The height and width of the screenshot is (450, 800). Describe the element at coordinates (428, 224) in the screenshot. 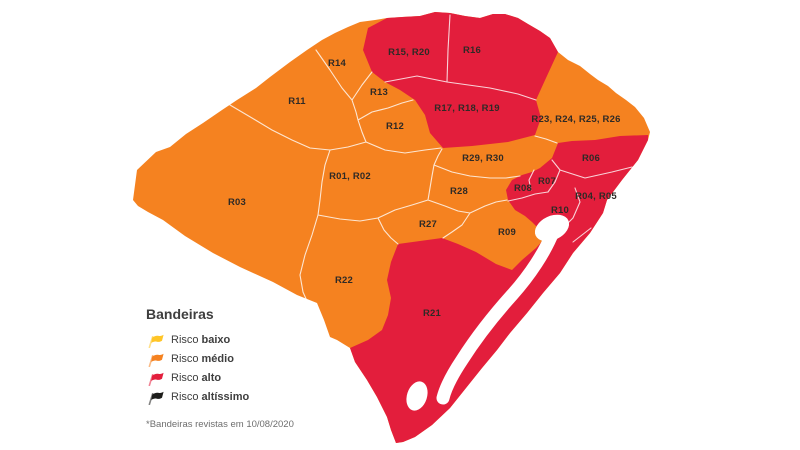

I see `region-label-r27: R27` at that location.